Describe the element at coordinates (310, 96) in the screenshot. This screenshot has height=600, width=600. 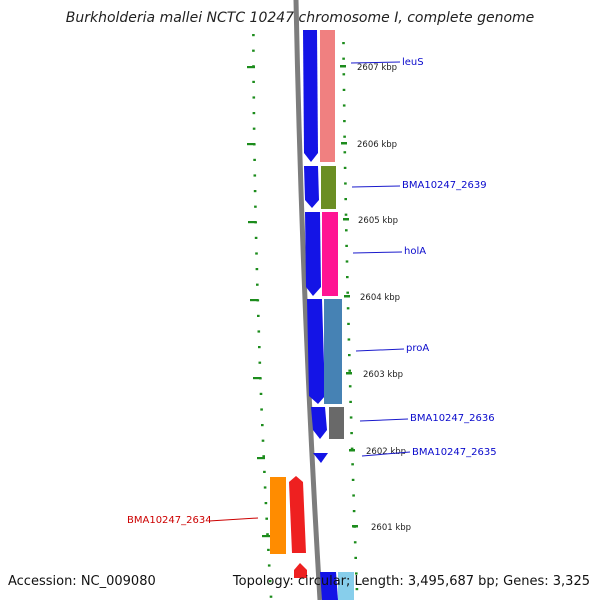
I see `cds-feature-leuS` at that location.